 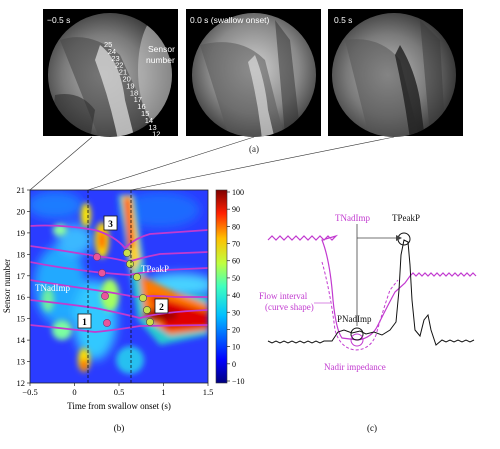 What do you see at coordinates (74, 392) in the screenshot?
I see `x-tick-label: 0` at bounding box center [74, 392].